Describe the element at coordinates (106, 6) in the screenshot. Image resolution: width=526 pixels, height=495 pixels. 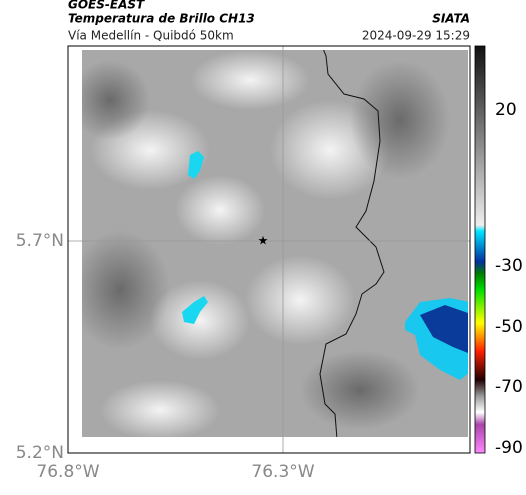
I see `source: GOES-EAST` at that location.